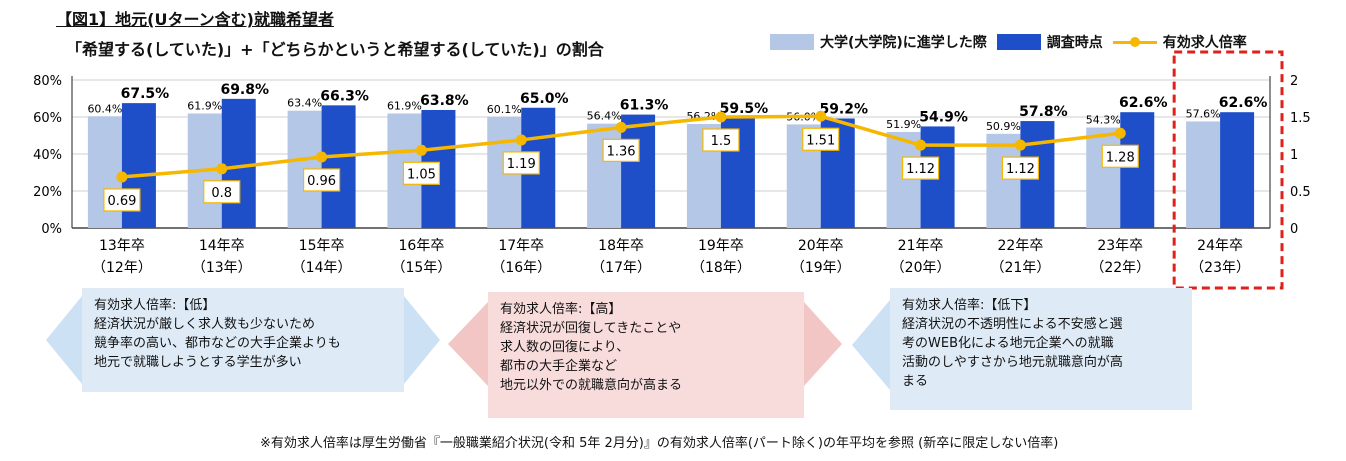  What do you see at coordinates (721, 141) in the screenshot?
I see `ratio-label: 1.5` at bounding box center [721, 141].